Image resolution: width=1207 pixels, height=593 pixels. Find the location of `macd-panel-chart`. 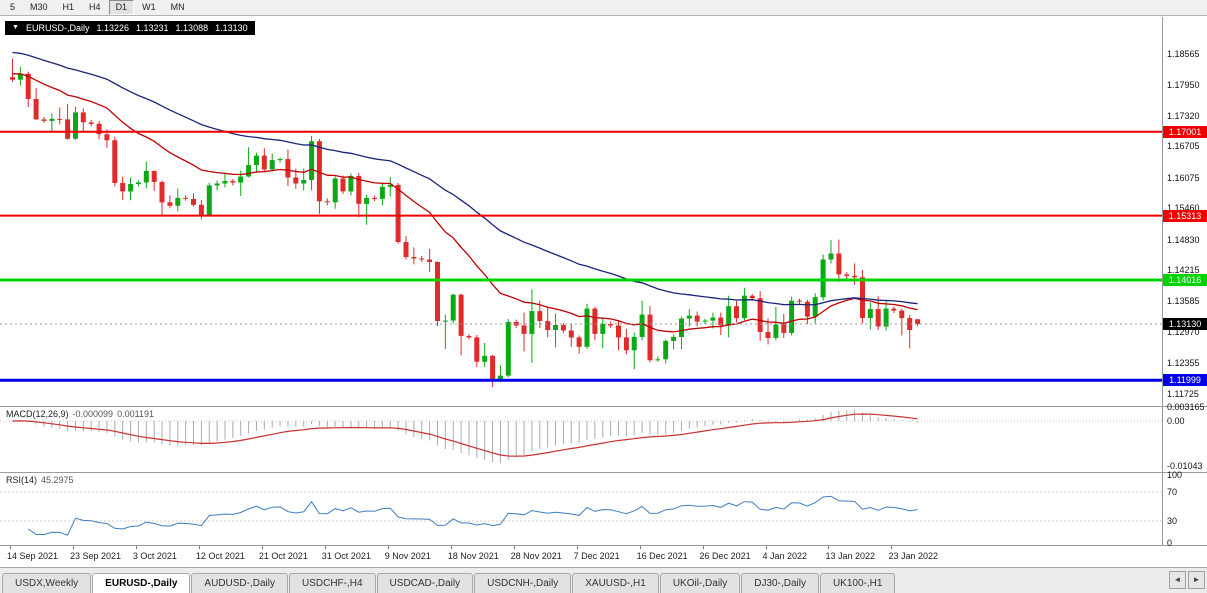

macd-panel-chart is located at coordinates (581, 439).